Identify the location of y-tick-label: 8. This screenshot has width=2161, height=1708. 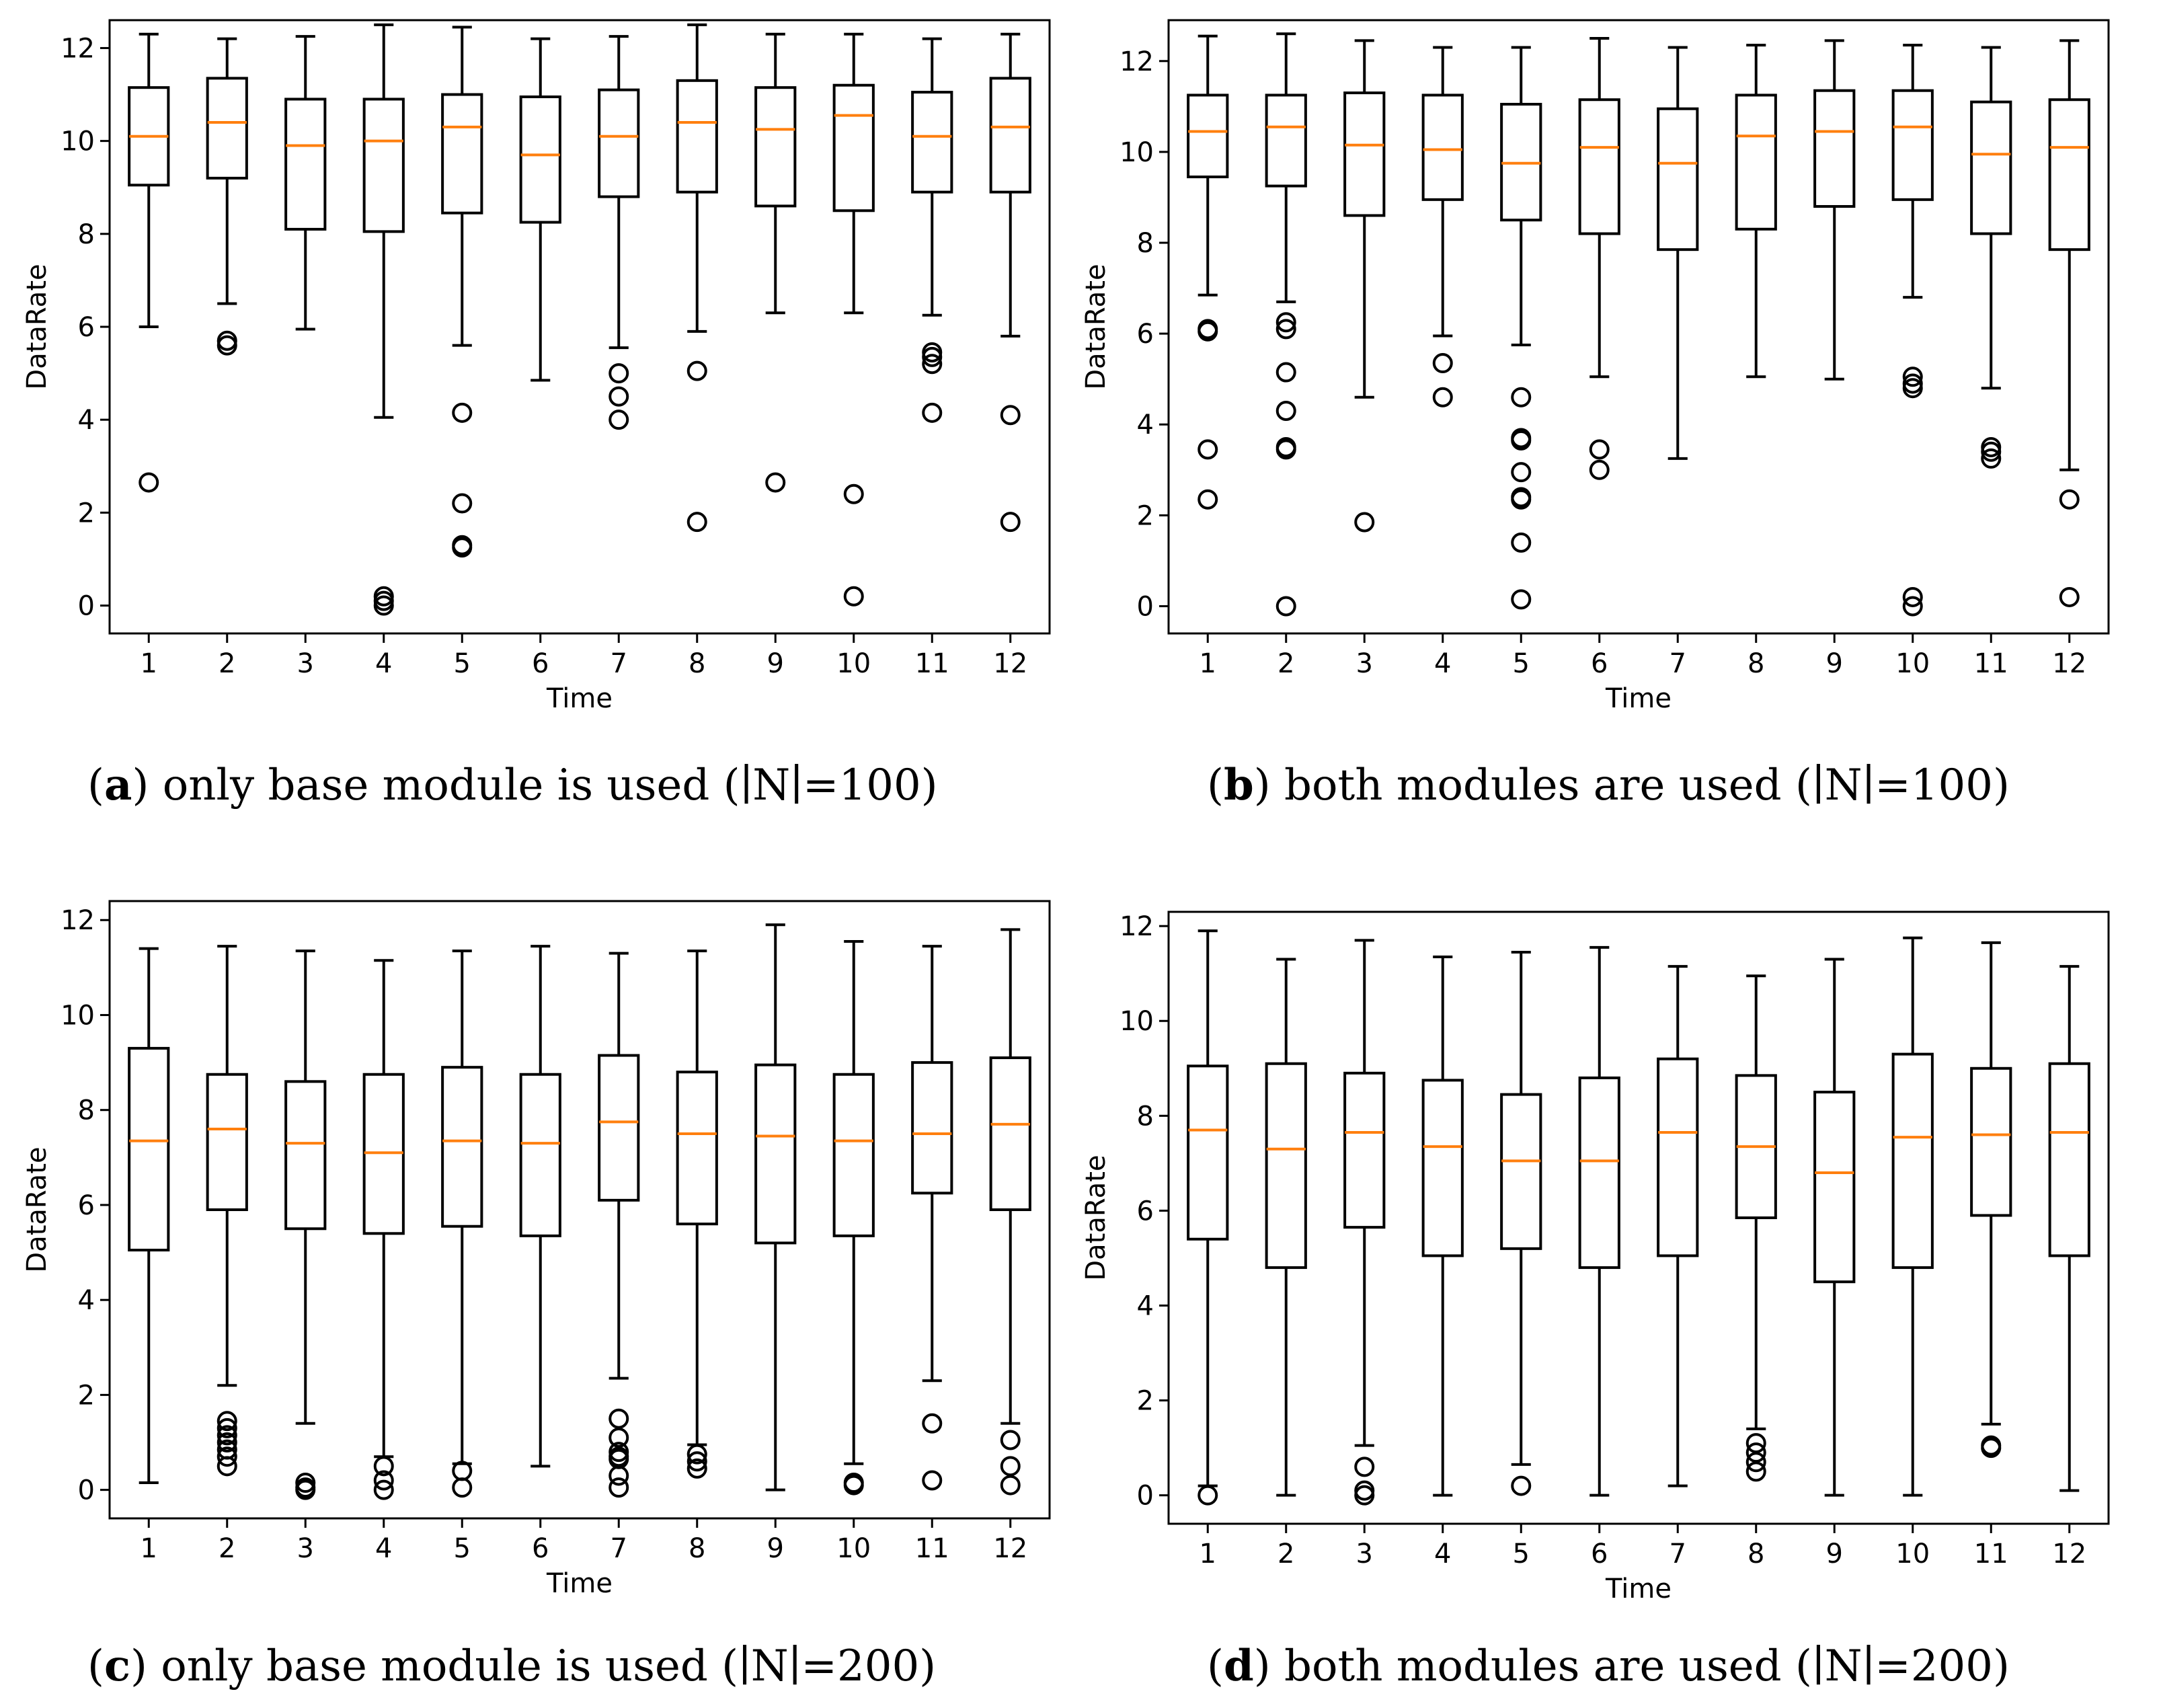
(1145, 244).